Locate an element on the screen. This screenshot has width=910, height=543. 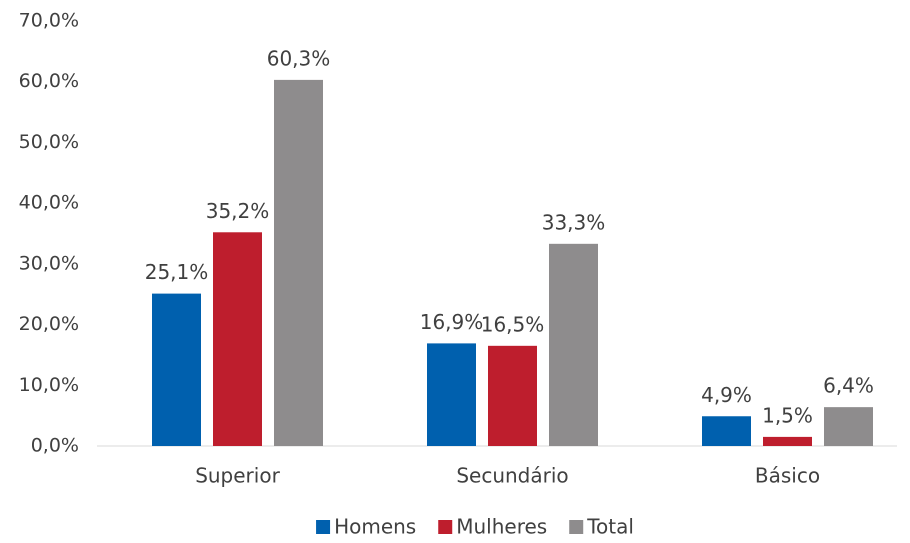
y-tick-label: 10,0% is located at coordinates (49, 385).